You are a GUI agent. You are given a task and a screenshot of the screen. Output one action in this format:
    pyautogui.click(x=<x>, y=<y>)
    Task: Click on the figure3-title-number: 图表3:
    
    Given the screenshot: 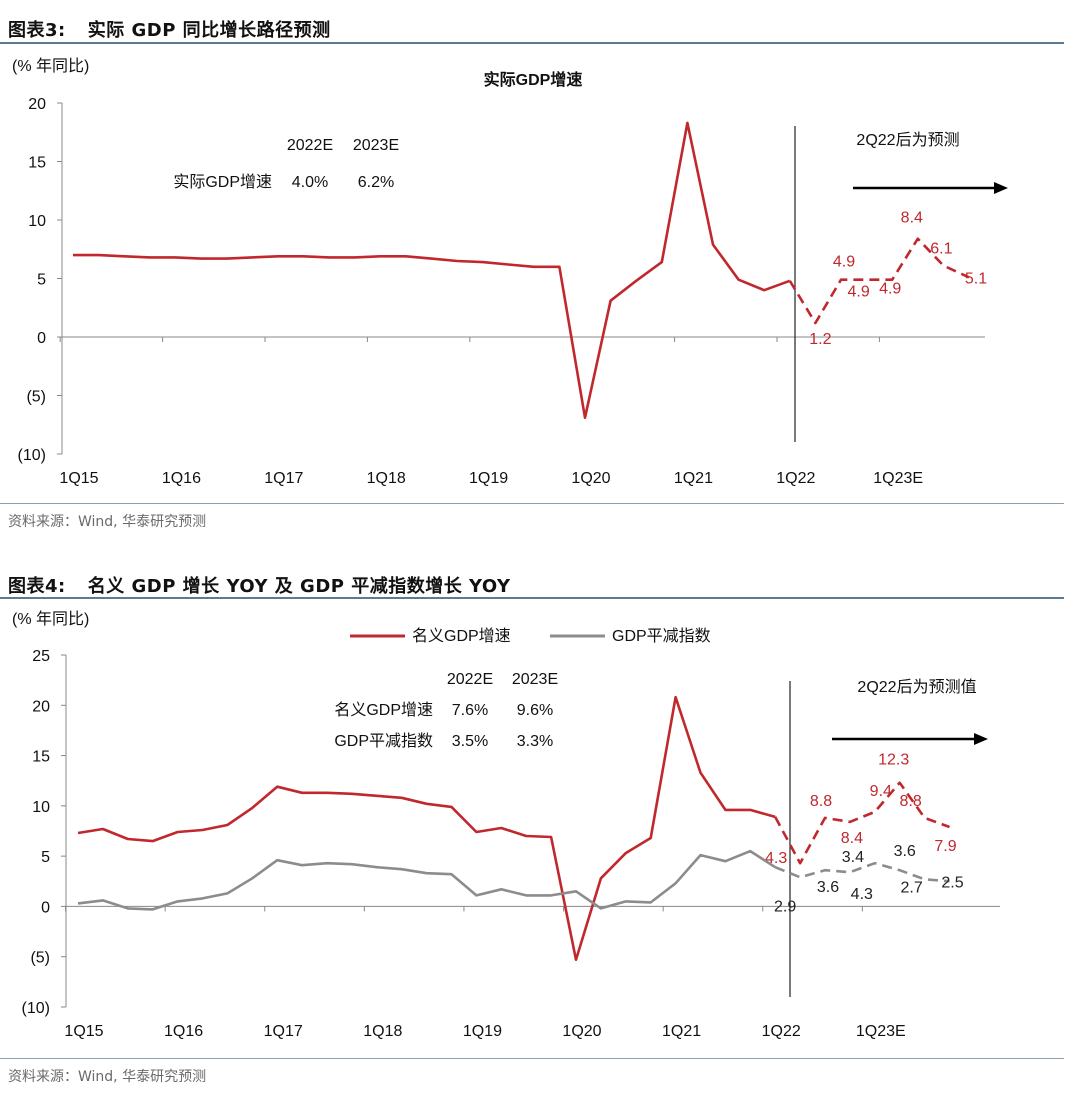 What is the action you would take?
    pyautogui.click(x=37, y=30)
    